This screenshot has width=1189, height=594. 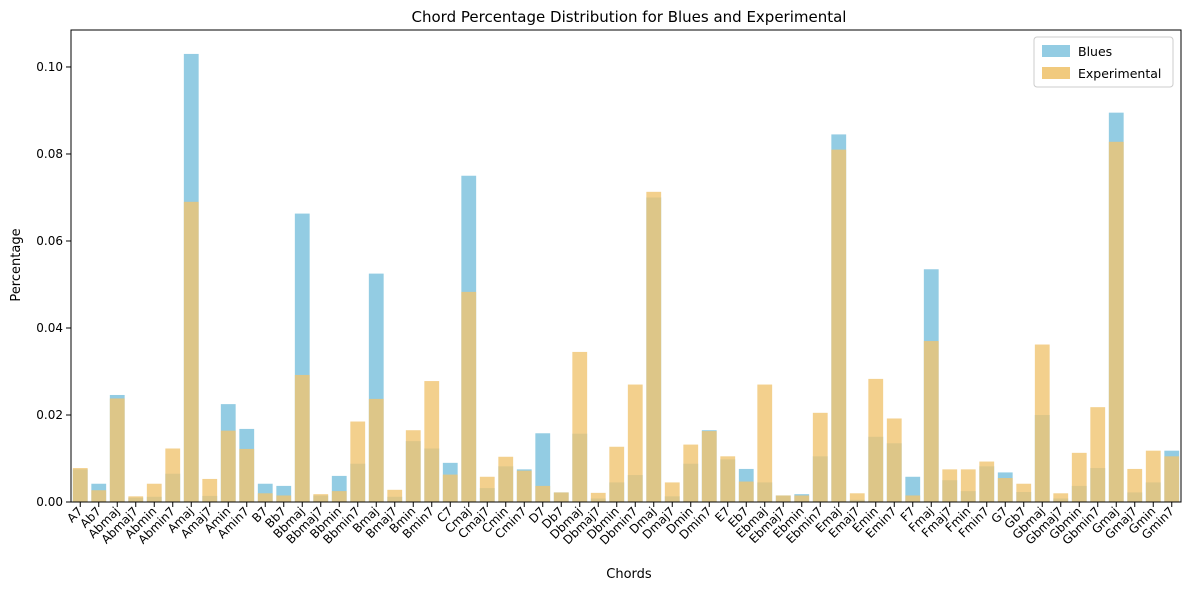 What do you see at coordinates (49, 415) in the screenshot?
I see `y-tick-label: 0.02` at bounding box center [49, 415].